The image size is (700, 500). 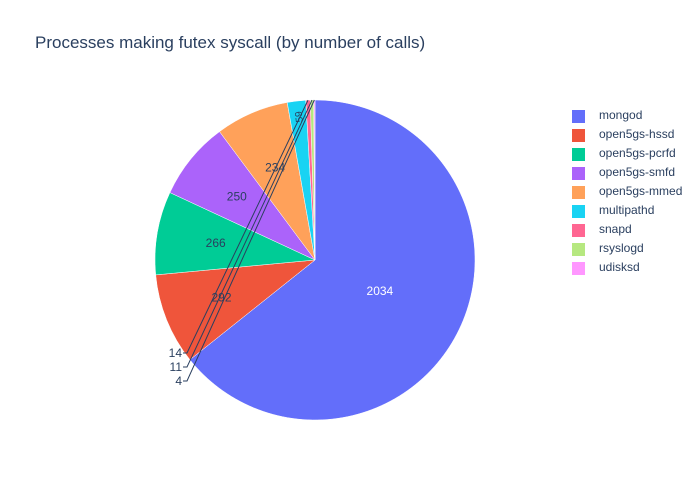 What do you see at coordinates (641, 191) in the screenshot?
I see `legend-label: open5gs-mmed` at bounding box center [641, 191].